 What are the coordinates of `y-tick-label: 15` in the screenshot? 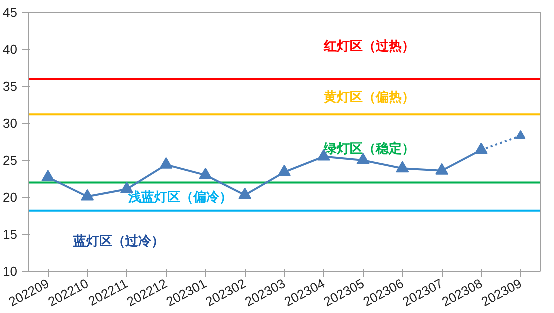 It's located at (10, 234).